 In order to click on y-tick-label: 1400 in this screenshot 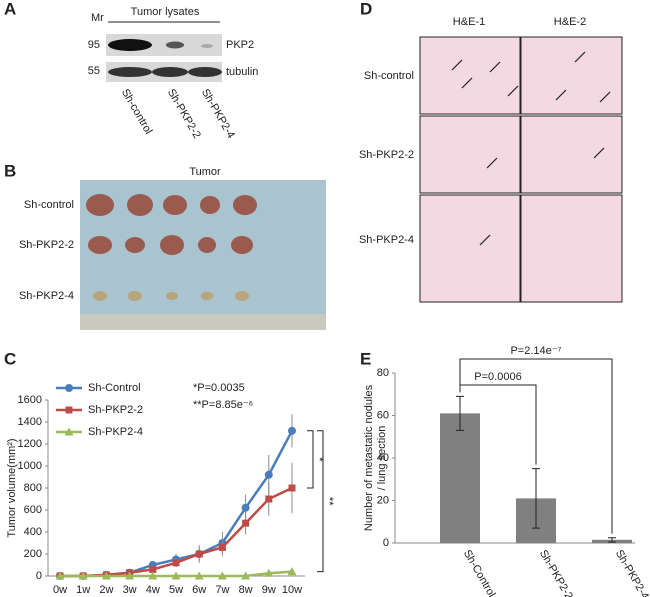, I will do `click(30, 422)`.